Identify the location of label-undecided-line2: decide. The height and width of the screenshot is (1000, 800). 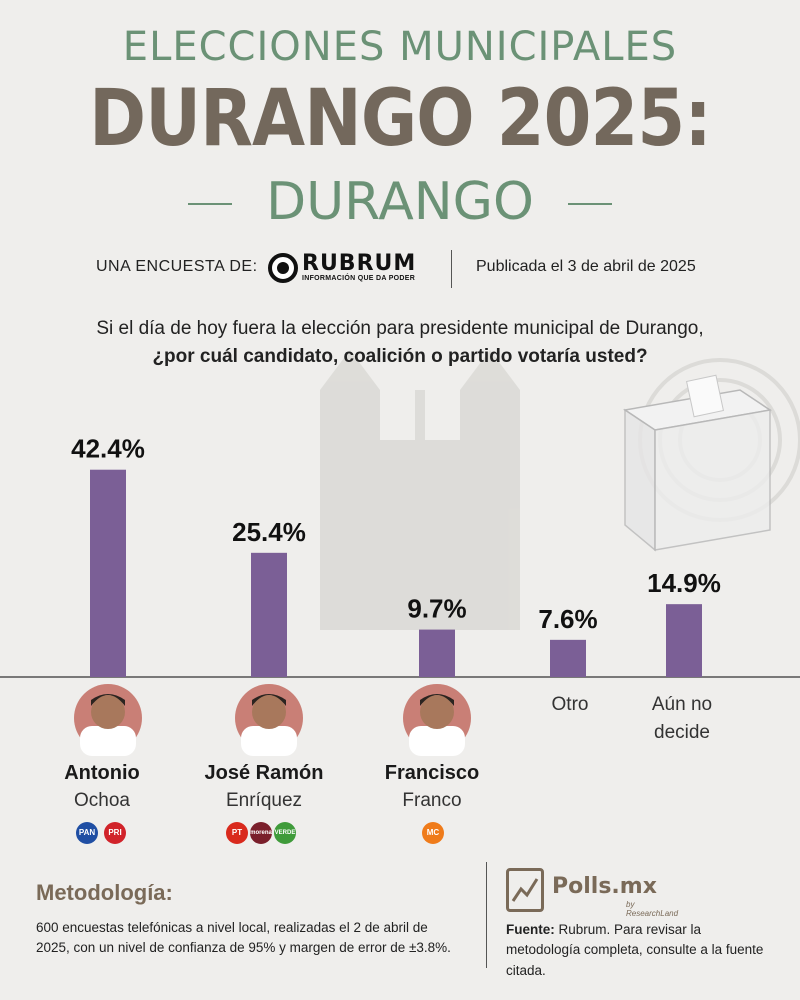
(682, 732).